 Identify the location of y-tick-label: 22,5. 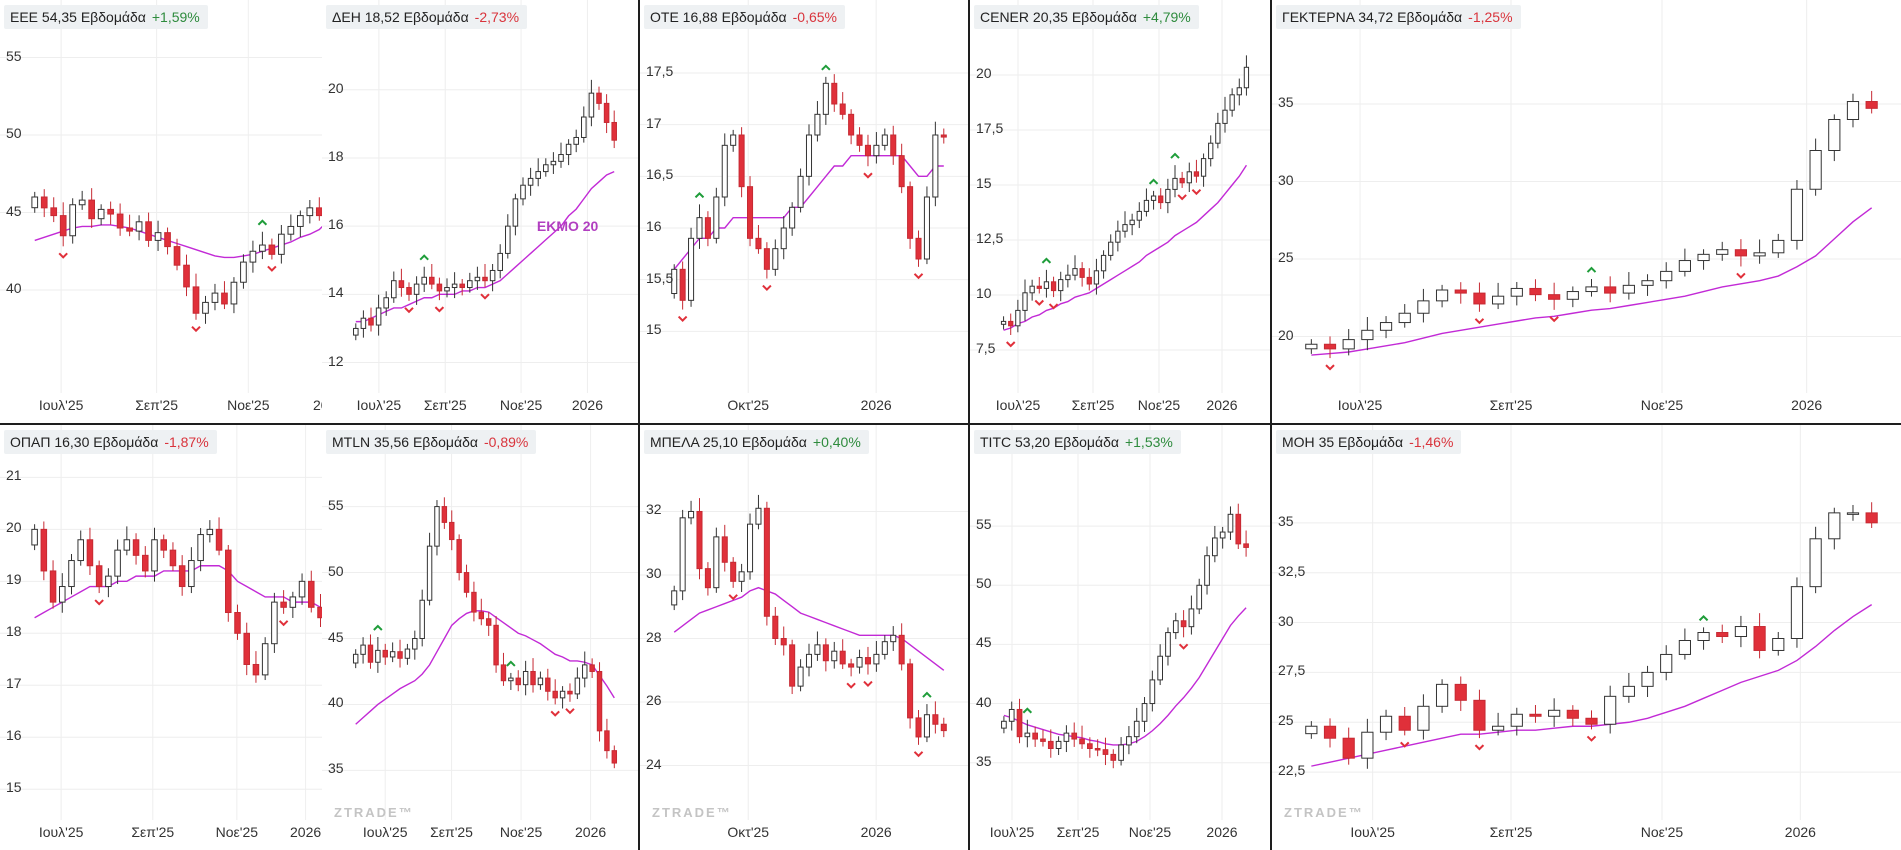
(1292, 770).